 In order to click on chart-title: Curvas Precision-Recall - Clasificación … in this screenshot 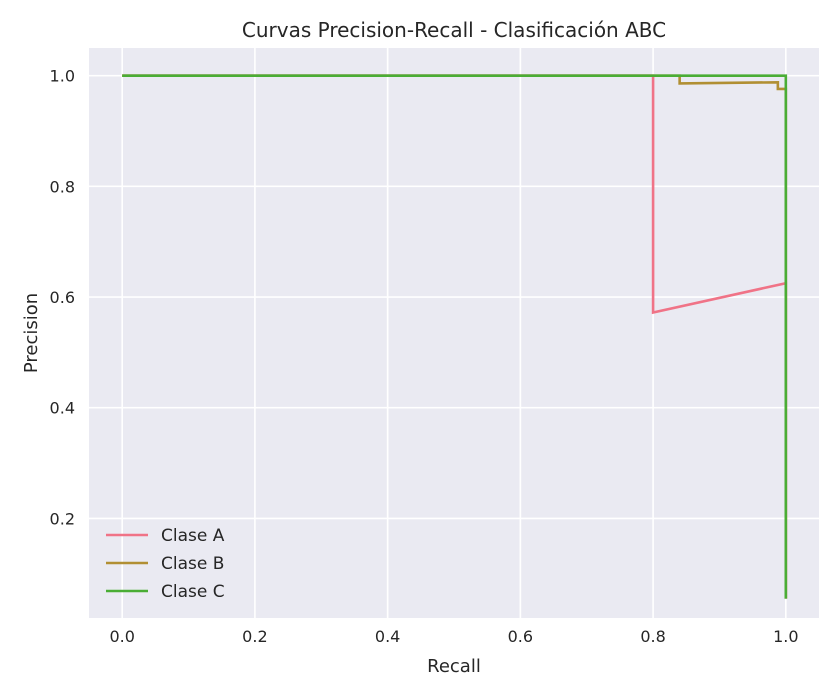, I will do `click(454, 30)`.